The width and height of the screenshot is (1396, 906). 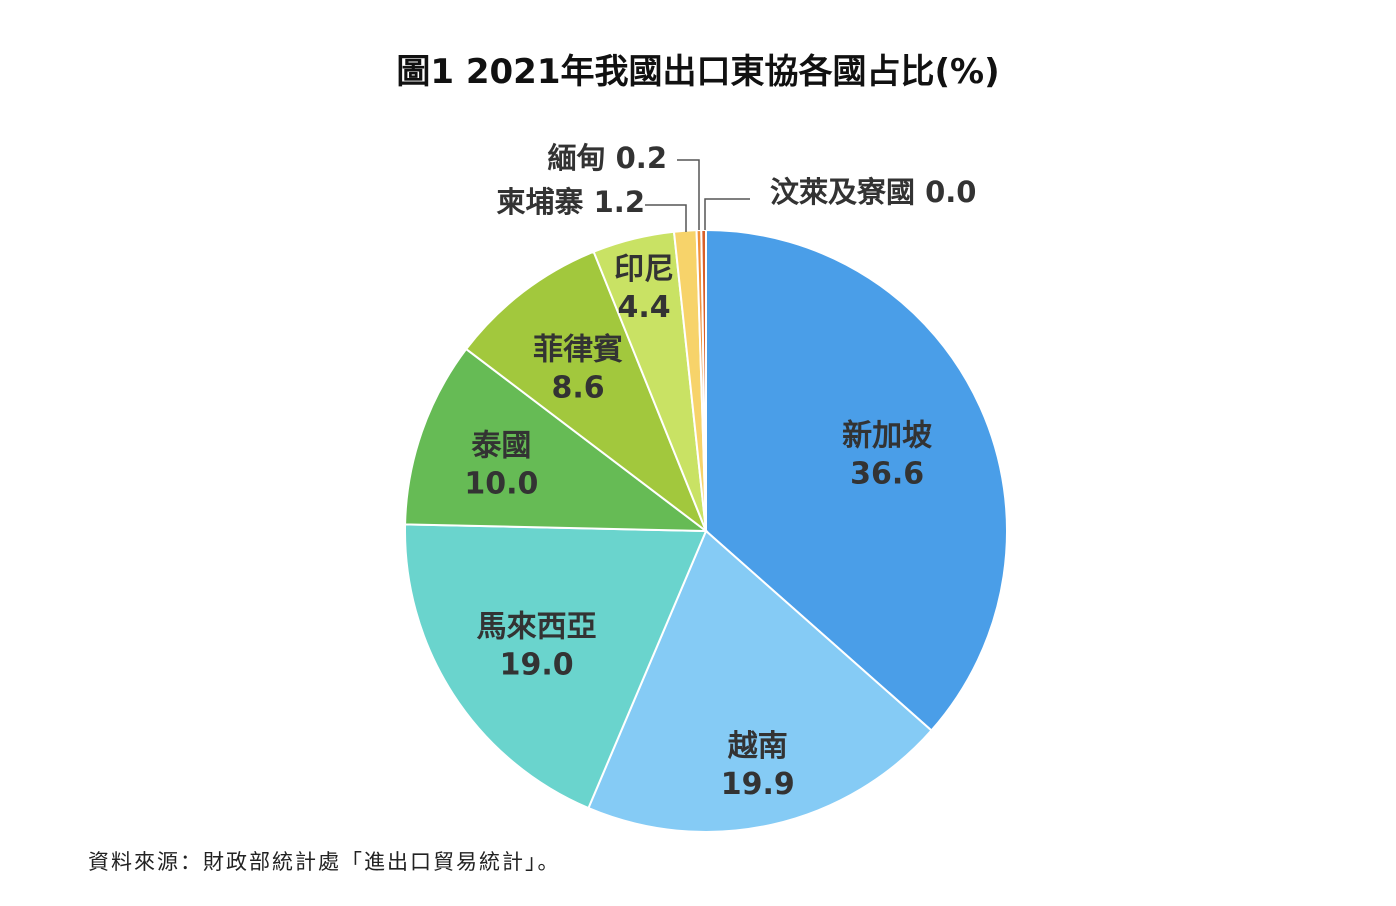 I want to click on slice-value-philippines: 8.6, so click(x=578, y=388).